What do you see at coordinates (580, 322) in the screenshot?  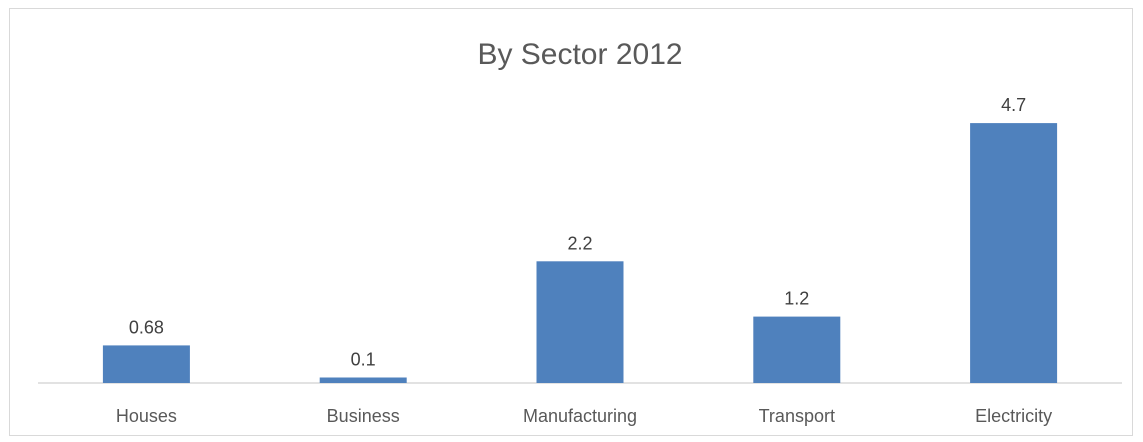 I see `bar-manufacturing` at bounding box center [580, 322].